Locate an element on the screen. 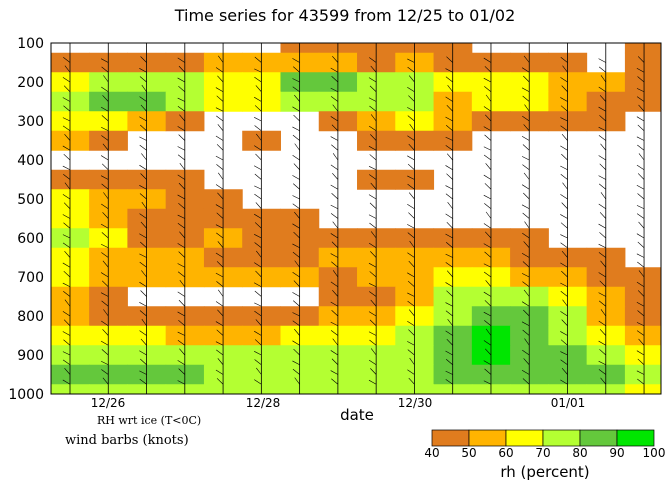  y-tick-label: 1000 is located at coordinates (26, 395).